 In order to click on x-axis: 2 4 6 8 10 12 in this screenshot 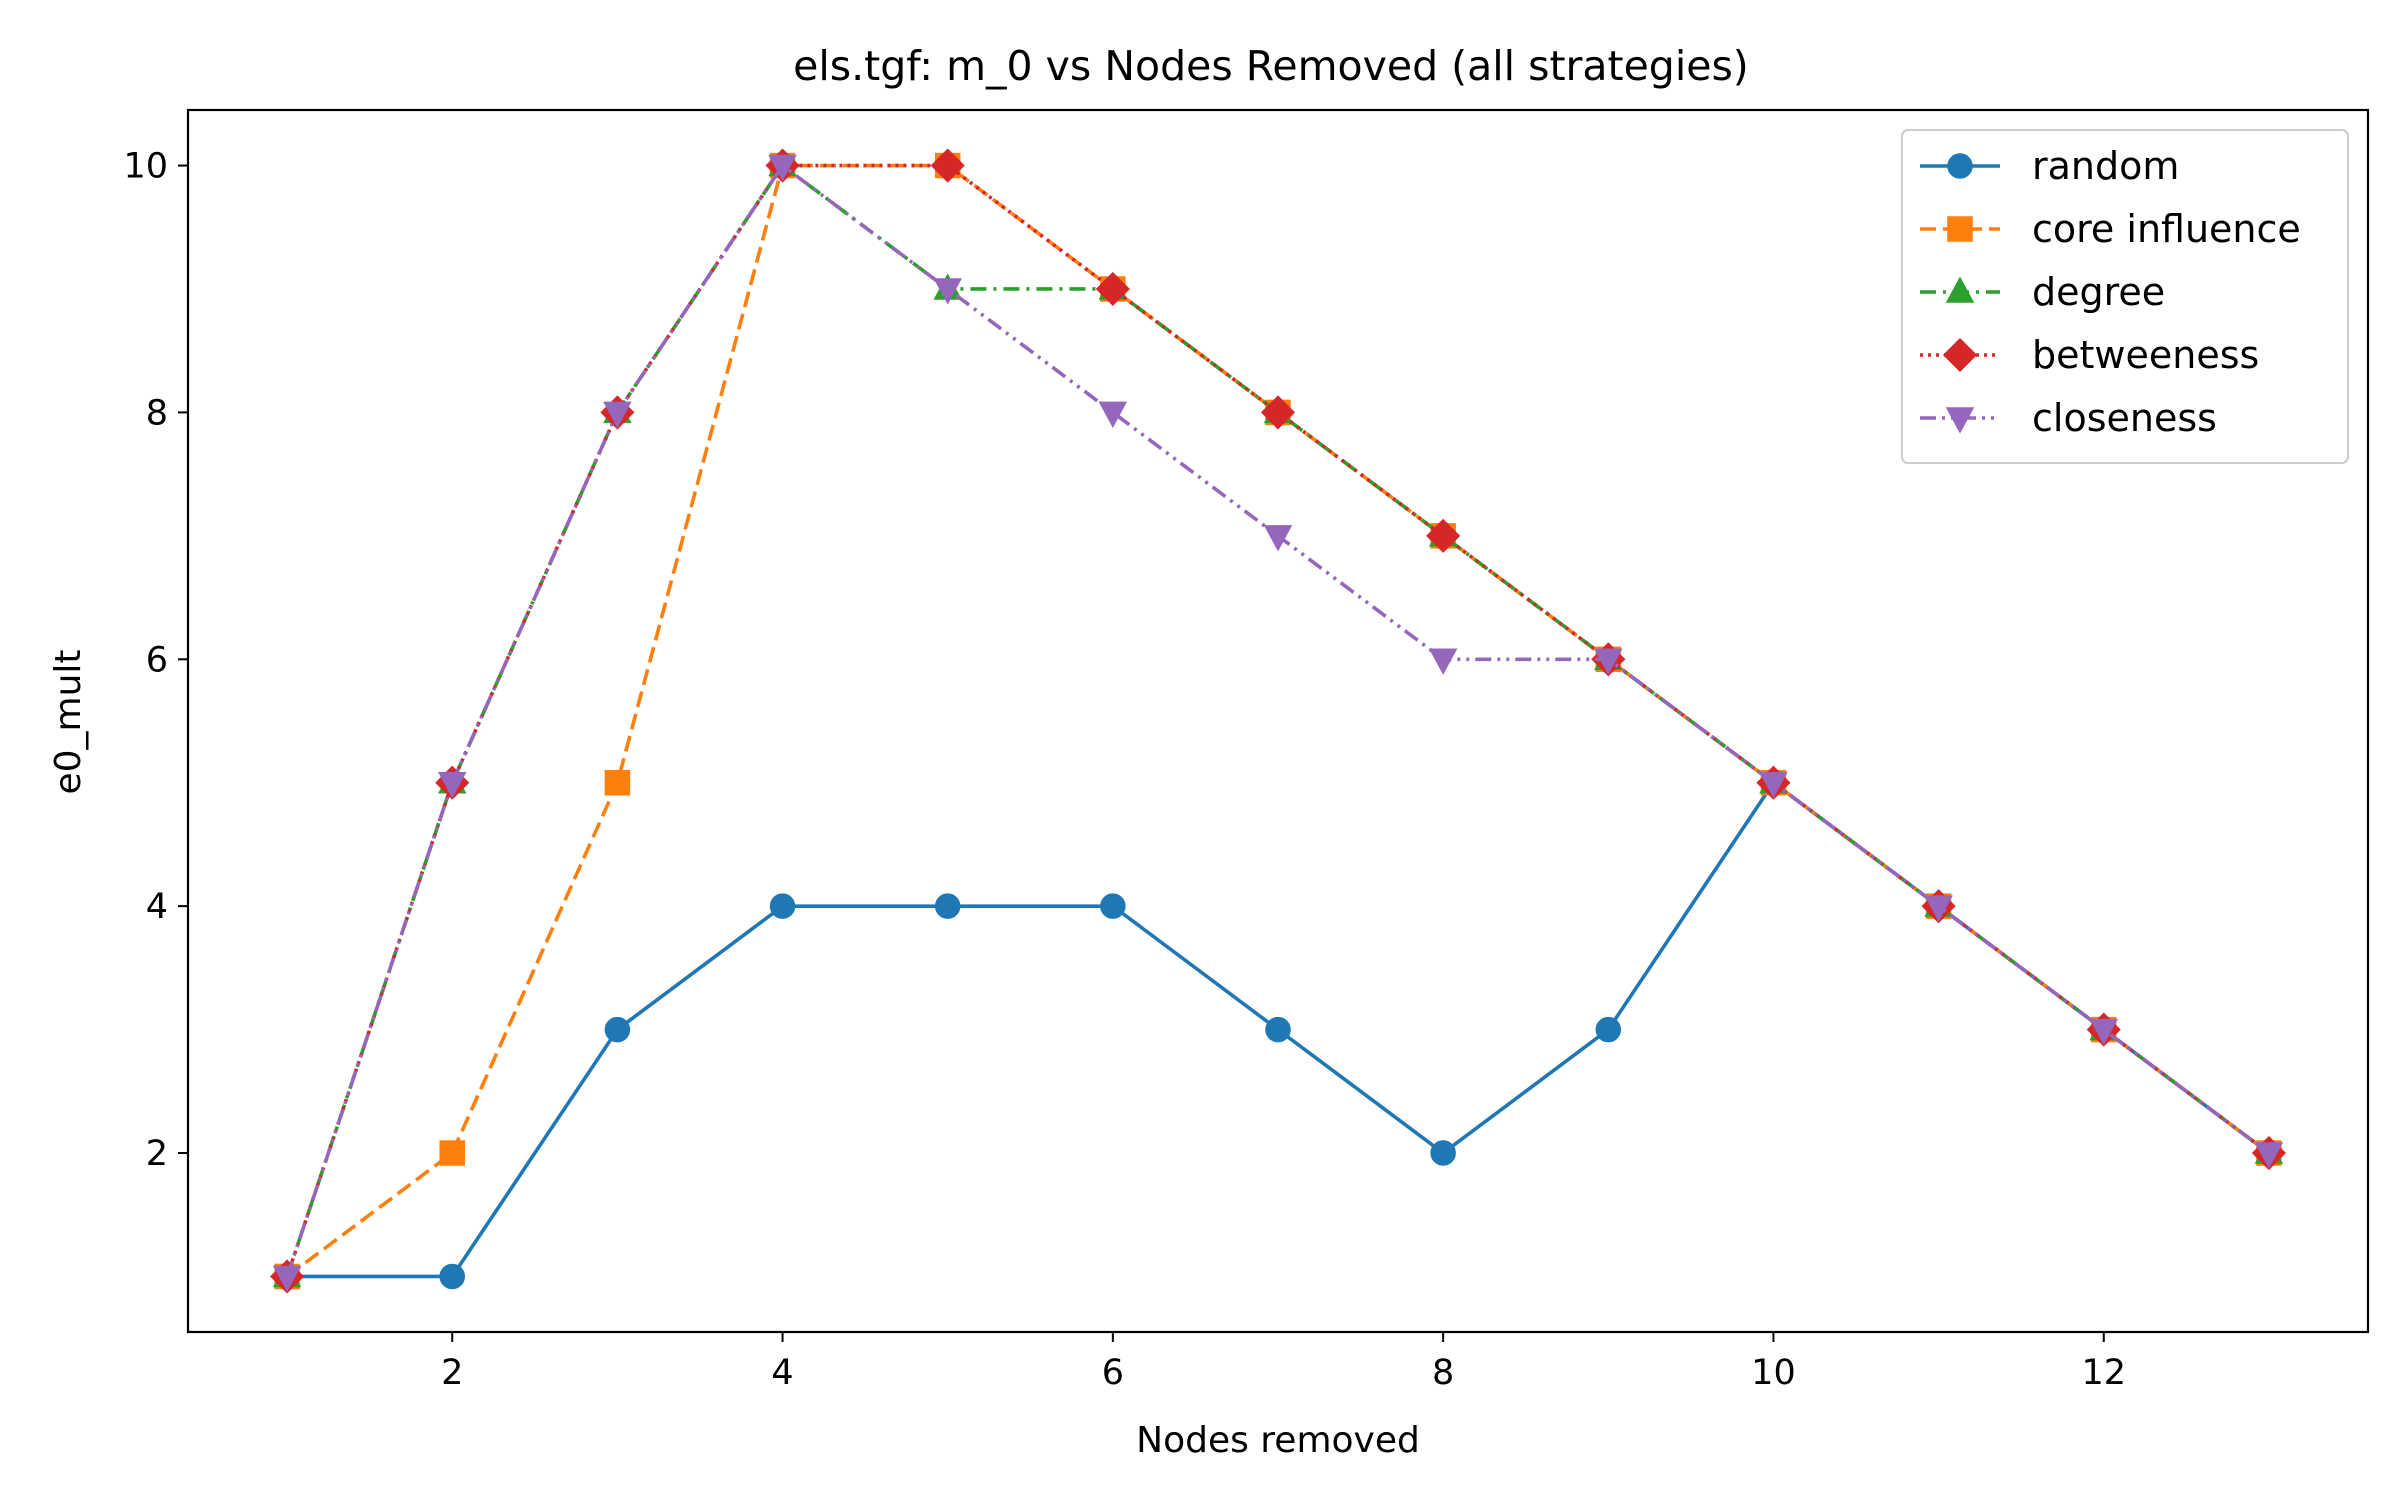, I will do `click(1283, 1362)`.